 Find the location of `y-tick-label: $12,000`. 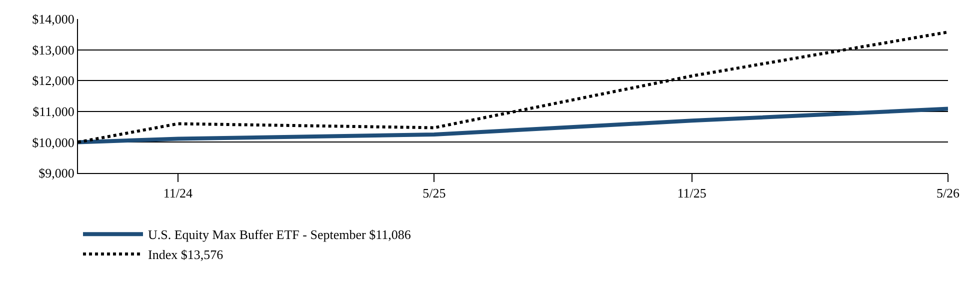

y-tick-label: $12,000 is located at coordinates (53, 80).